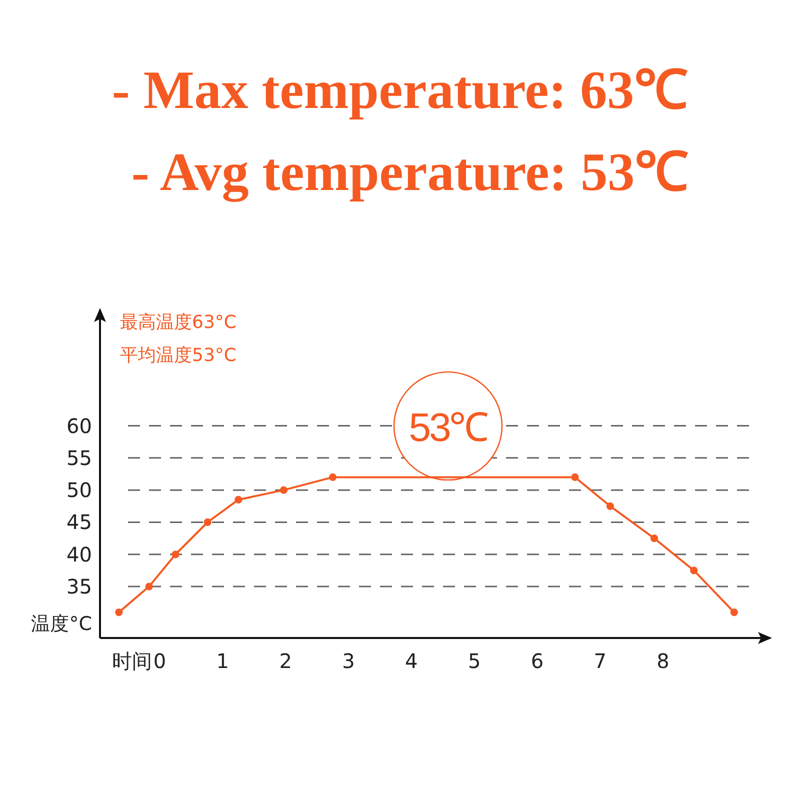 The width and height of the screenshot is (800, 800). I want to click on x-tick-label: 3, so click(348, 661).